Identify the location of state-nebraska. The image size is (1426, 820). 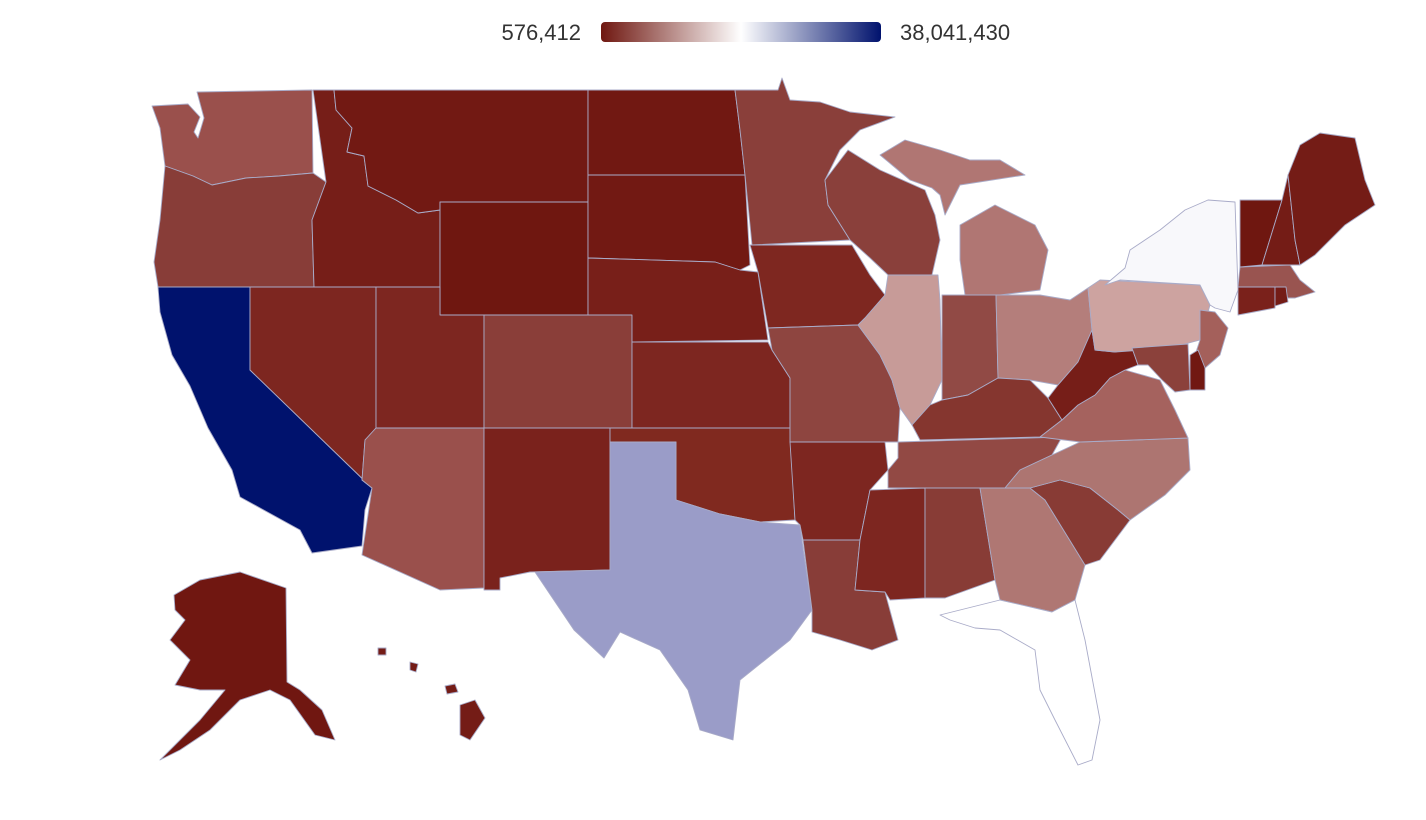
(678, 300).